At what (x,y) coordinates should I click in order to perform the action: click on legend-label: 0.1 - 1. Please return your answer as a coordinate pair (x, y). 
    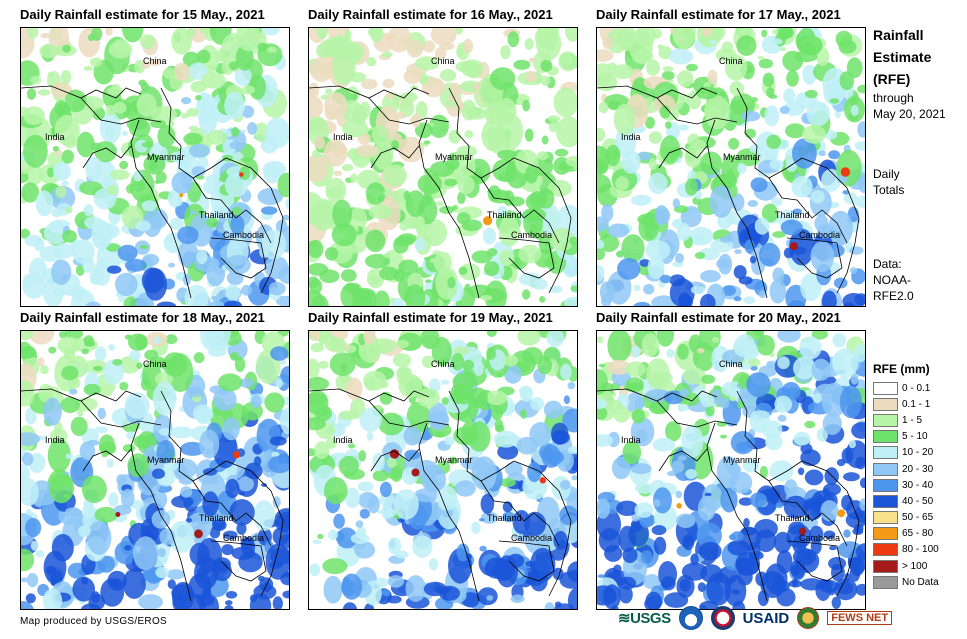
    Looking at the image, I should click on (916, 404).